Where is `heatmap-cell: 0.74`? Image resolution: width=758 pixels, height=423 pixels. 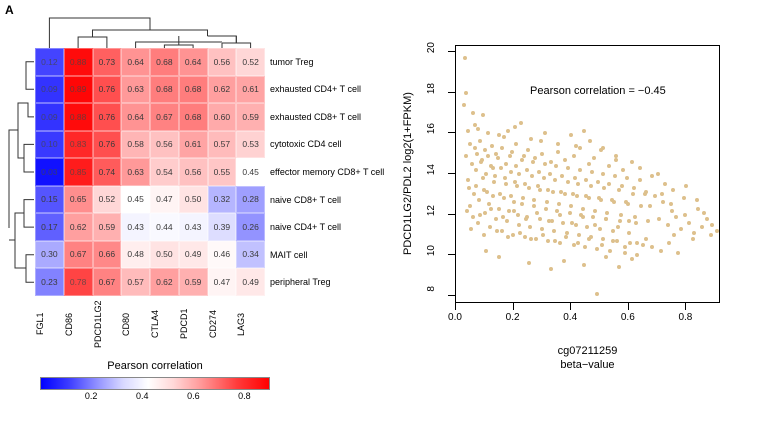 heatmap-cell: 0.74 is located at coordinates (107, 172).